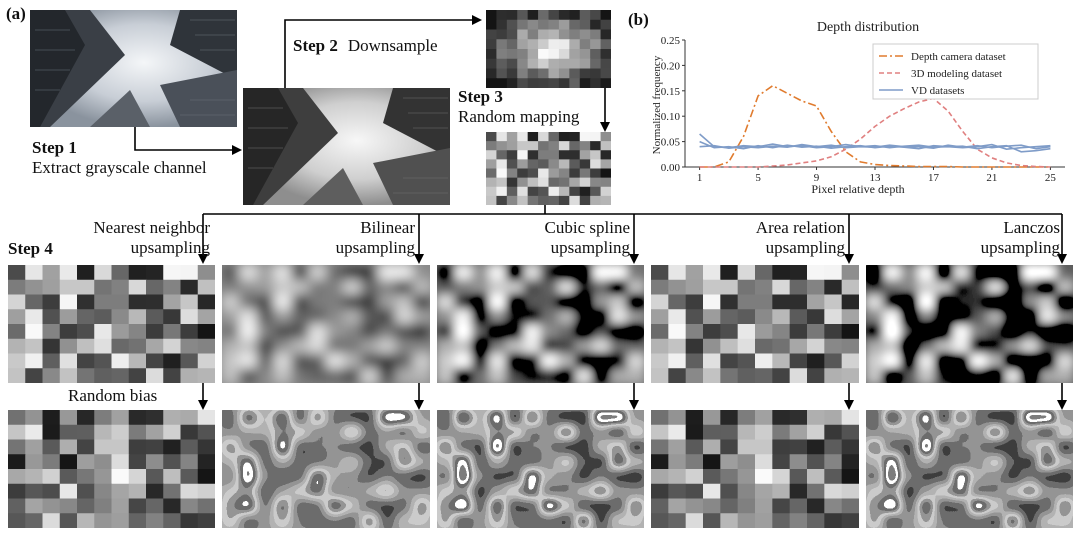 Image resolution: width=1080 pixels, height=535 pixels. What do you see at coordinates (671, 143) in the screenshot?
I see `y-tick-label: 0.05` at bounding box center [671, 143].